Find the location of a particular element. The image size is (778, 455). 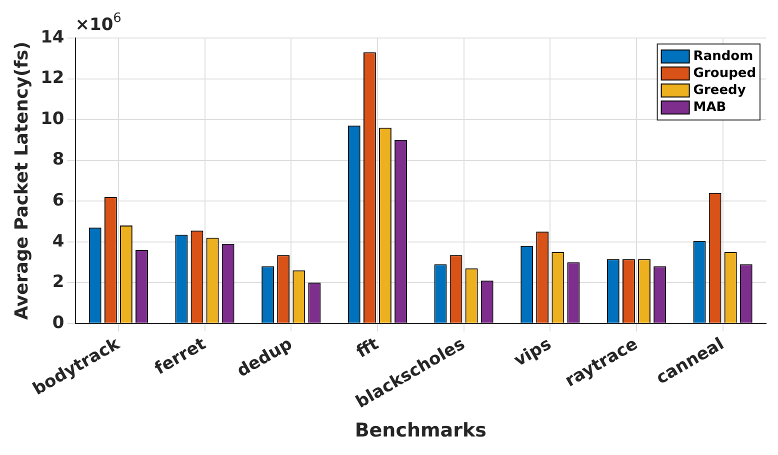

y-tick-label: 8 is located at coordinates (58, 160).